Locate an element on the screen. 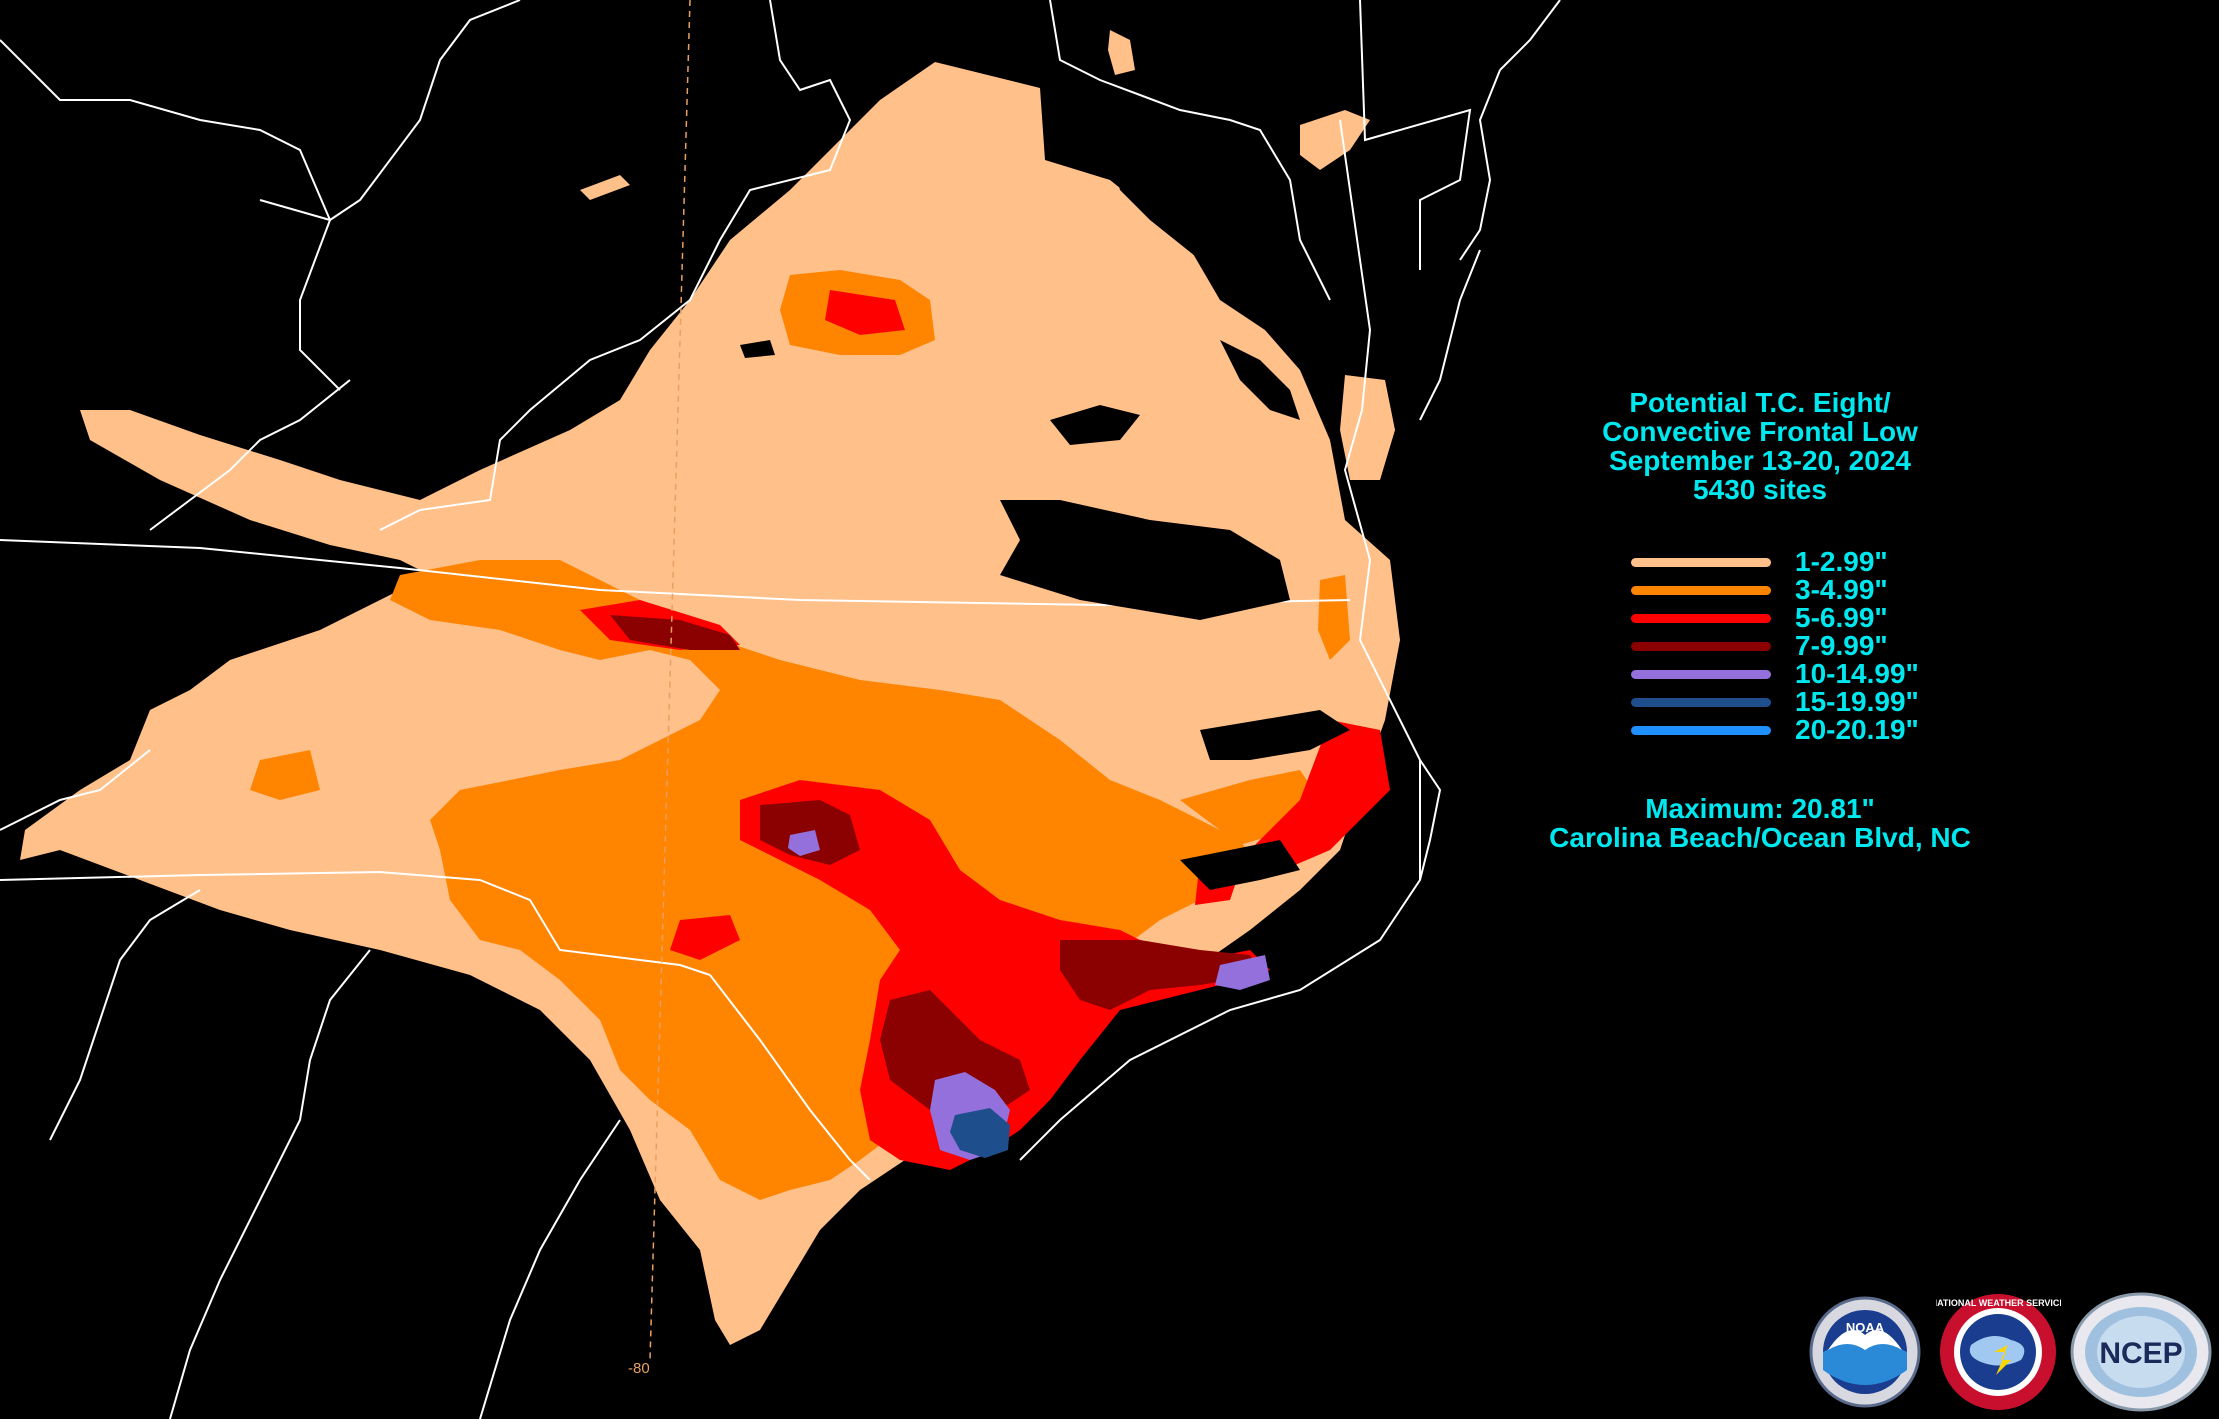 The height and width of the screenshot is (1419, 2219). svg-text: NCEP is located at coordinates (2140, 1353).